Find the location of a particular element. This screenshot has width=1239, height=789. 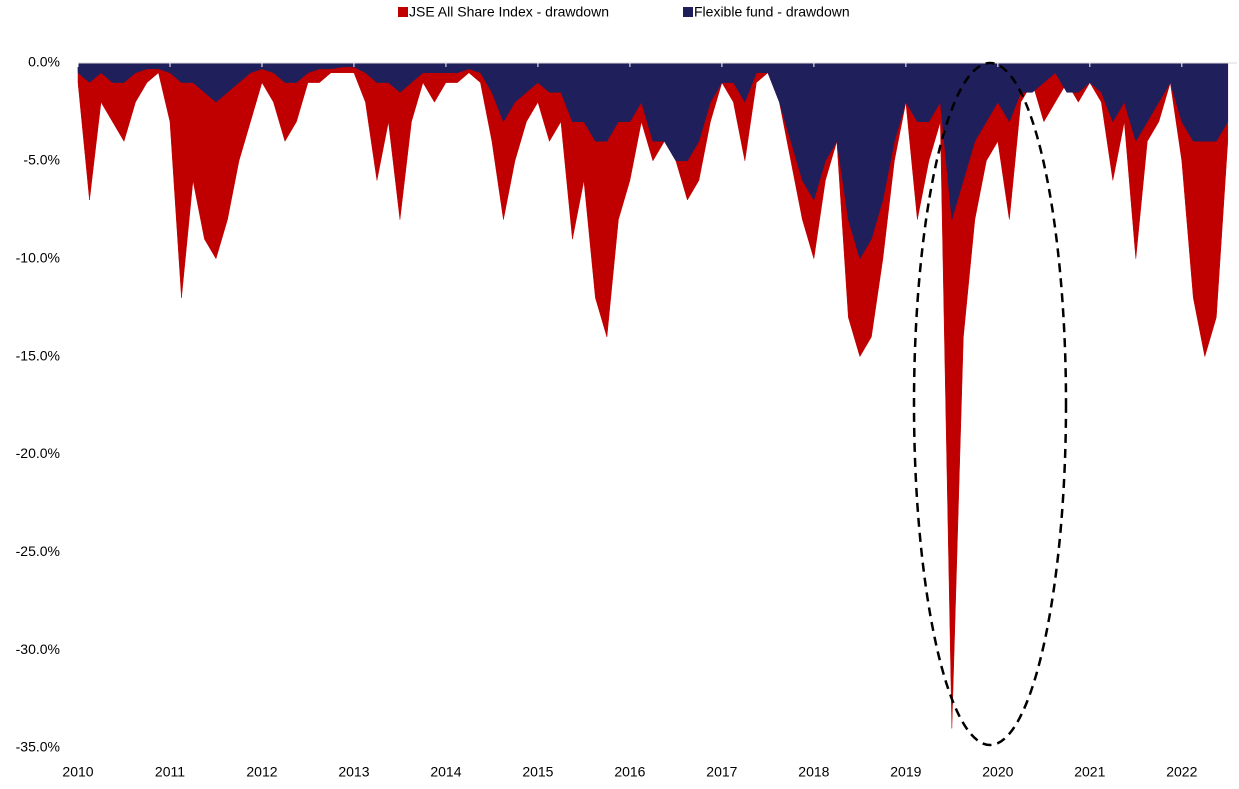

legend-label: JSE All Share Index - drawdown is located at coordinates (509, 12).